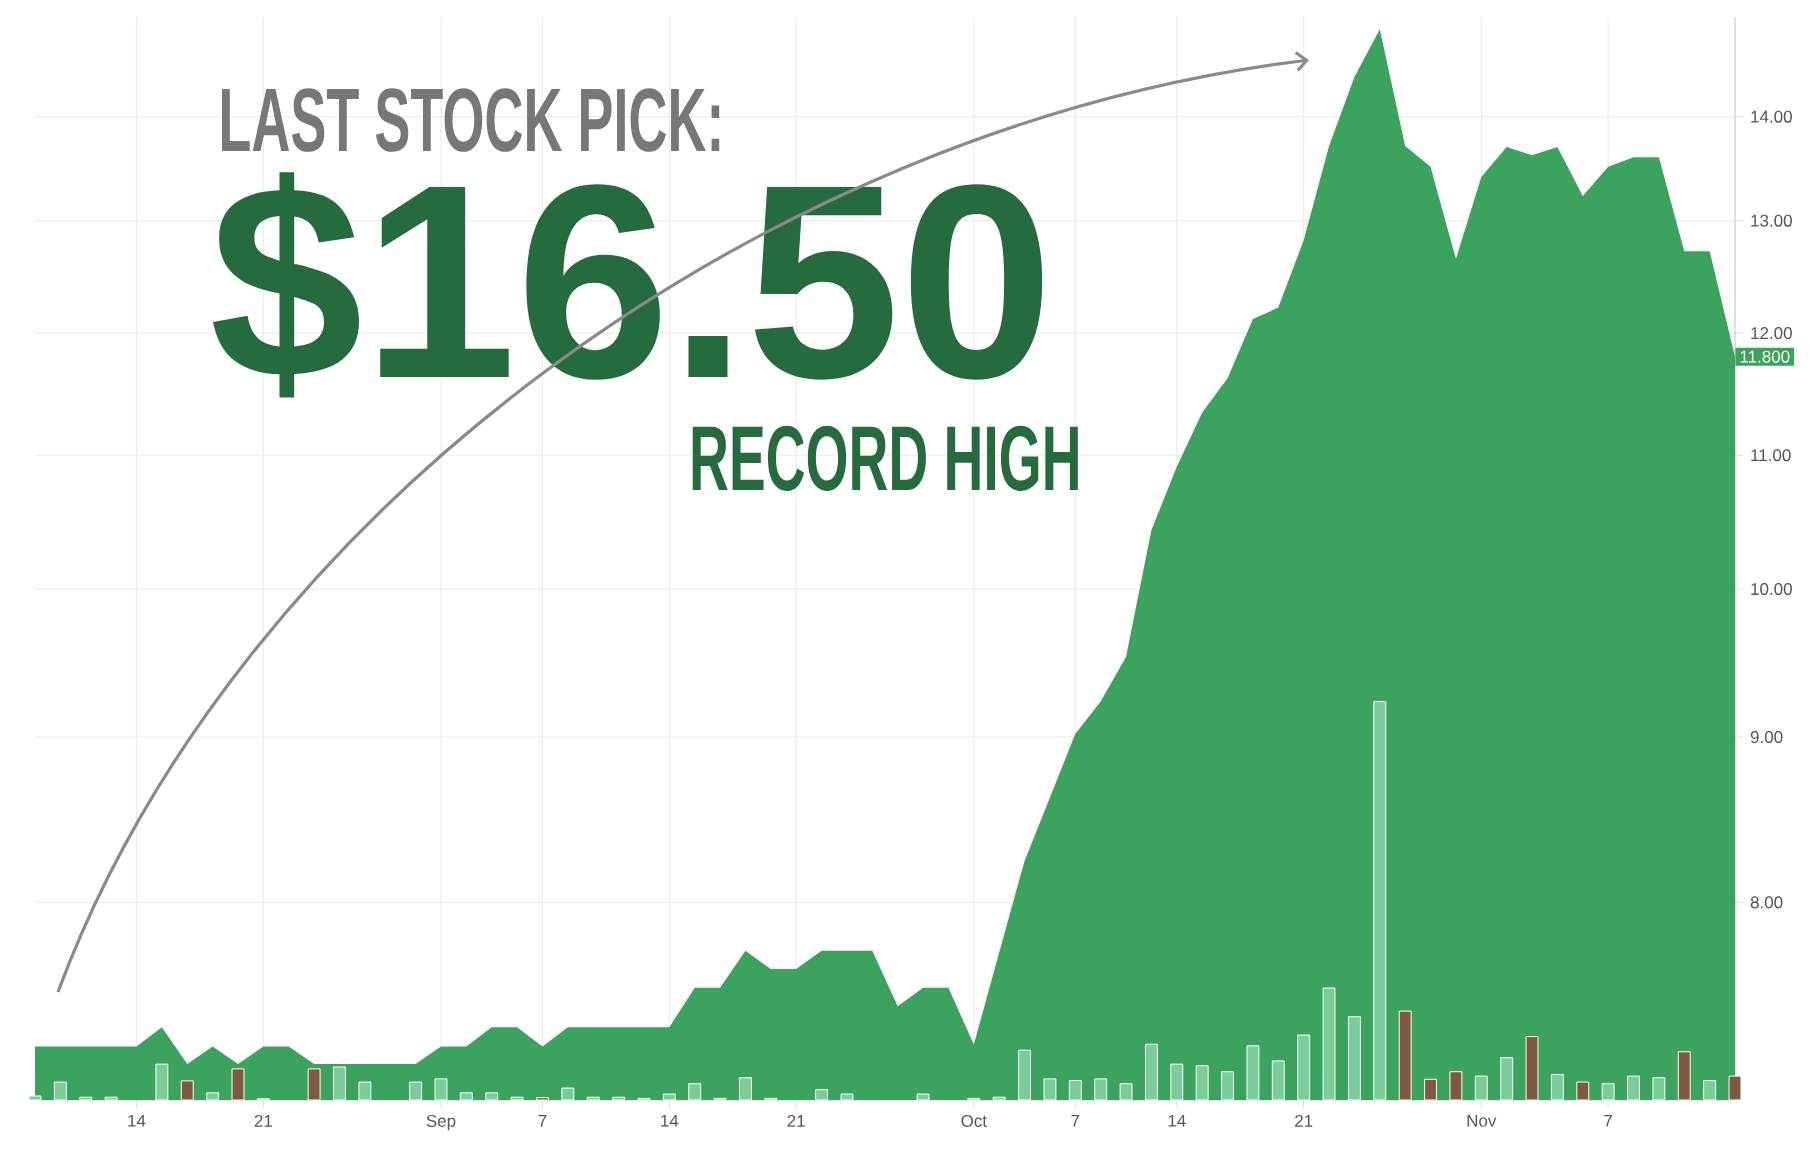  I want to click on annotation: RECORD HIGH, so click(885, 458).